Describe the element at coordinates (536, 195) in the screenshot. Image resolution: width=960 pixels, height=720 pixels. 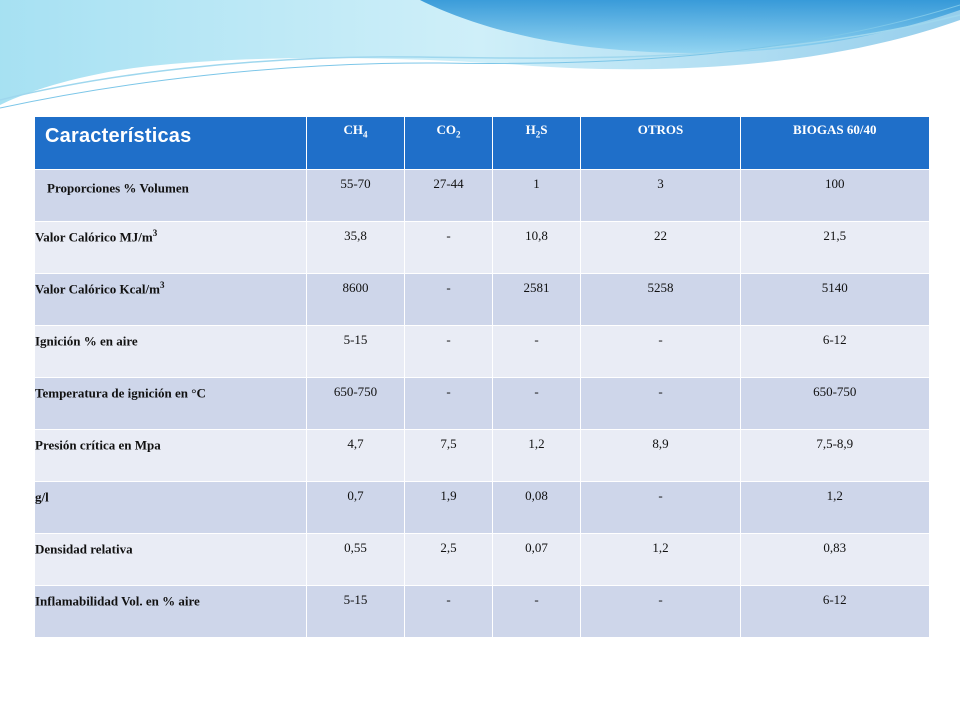
I see `table-cell: 1` at that location.